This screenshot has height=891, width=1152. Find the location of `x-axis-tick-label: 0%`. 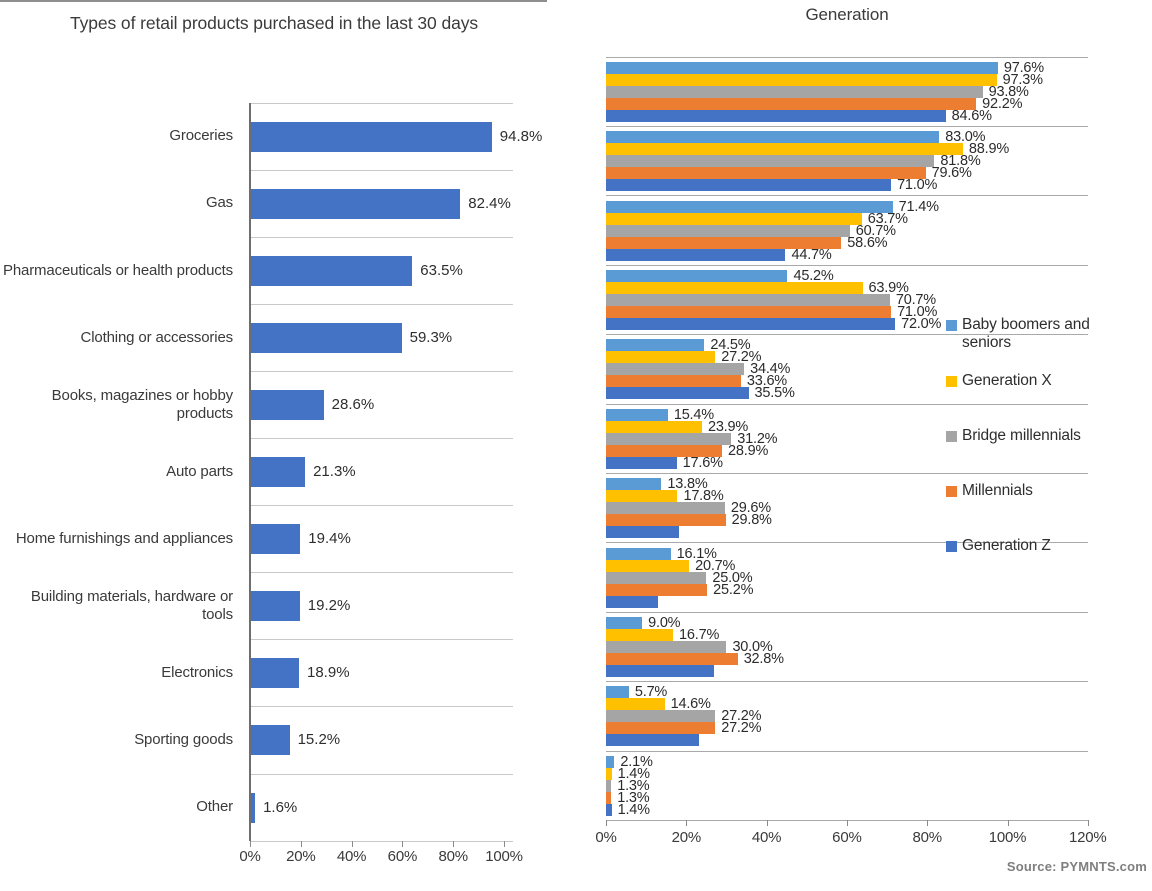

x-axis-tick-label: 0% is located at coordinates (606, 838).